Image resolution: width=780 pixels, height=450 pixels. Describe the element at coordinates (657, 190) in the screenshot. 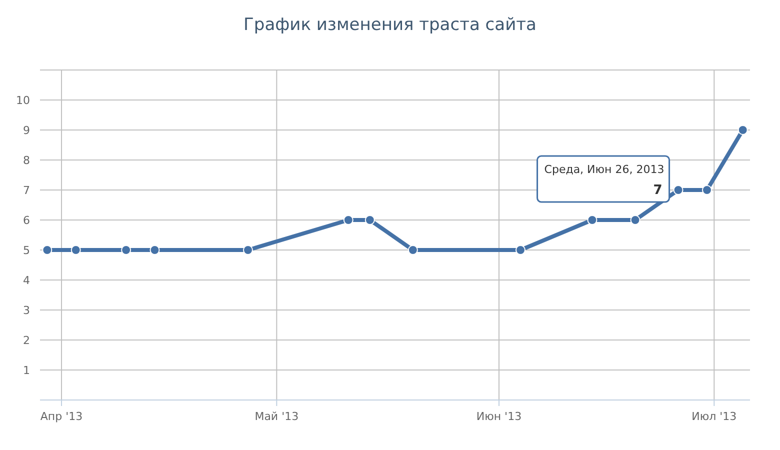

I see `data-label: 7` at that location.